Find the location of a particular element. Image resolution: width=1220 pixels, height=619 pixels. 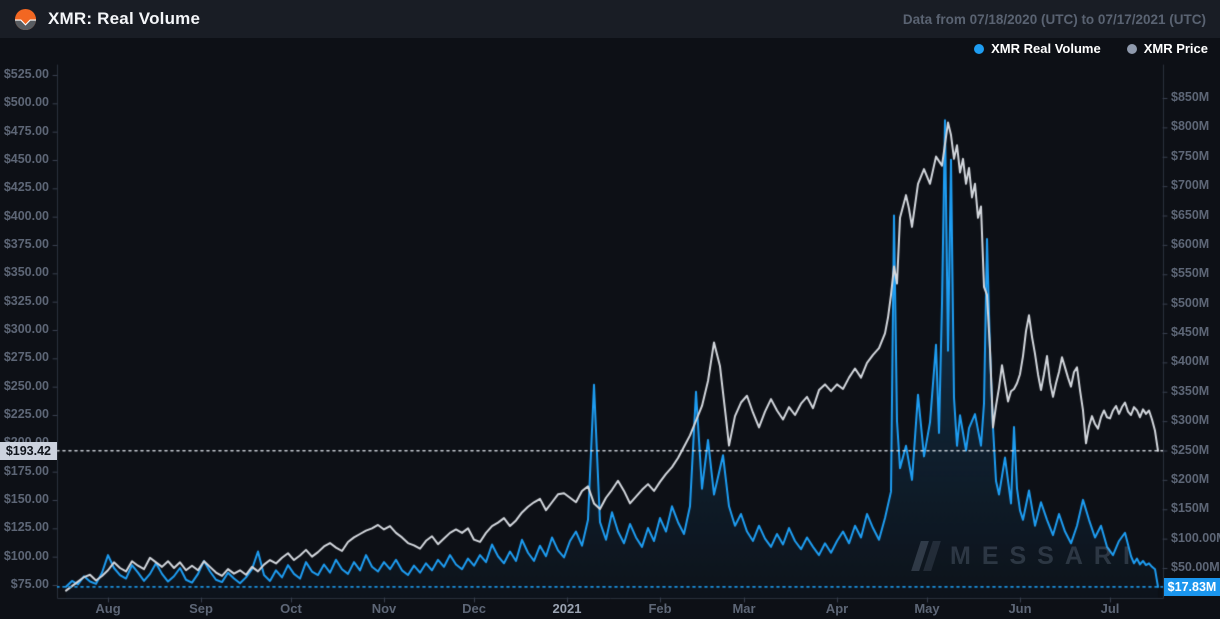

x-axis-month-label: Mar is located at coordinates (744, 608).